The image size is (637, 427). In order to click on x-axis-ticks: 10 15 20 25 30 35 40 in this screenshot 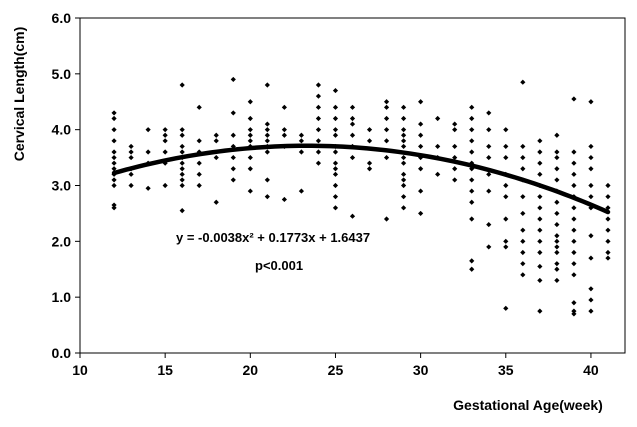, I will do `click(335, 365)`.